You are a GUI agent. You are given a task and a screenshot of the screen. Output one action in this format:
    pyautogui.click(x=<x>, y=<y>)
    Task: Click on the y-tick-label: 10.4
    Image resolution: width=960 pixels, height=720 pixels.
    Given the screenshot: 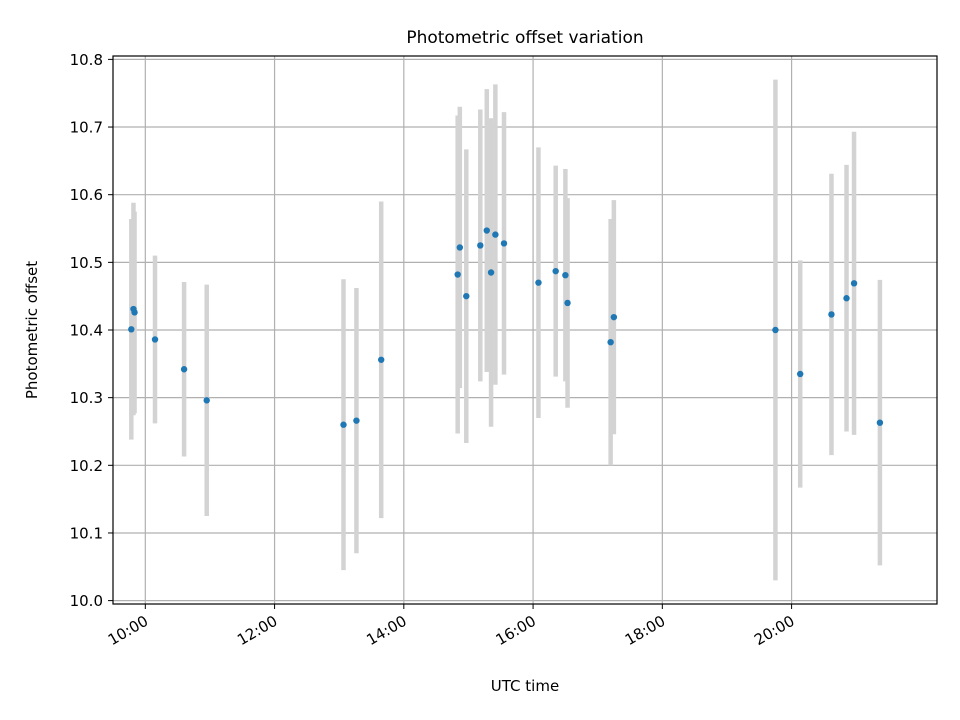 What is the action you would take?
    pyautogui.click(x=86, y=331)
    